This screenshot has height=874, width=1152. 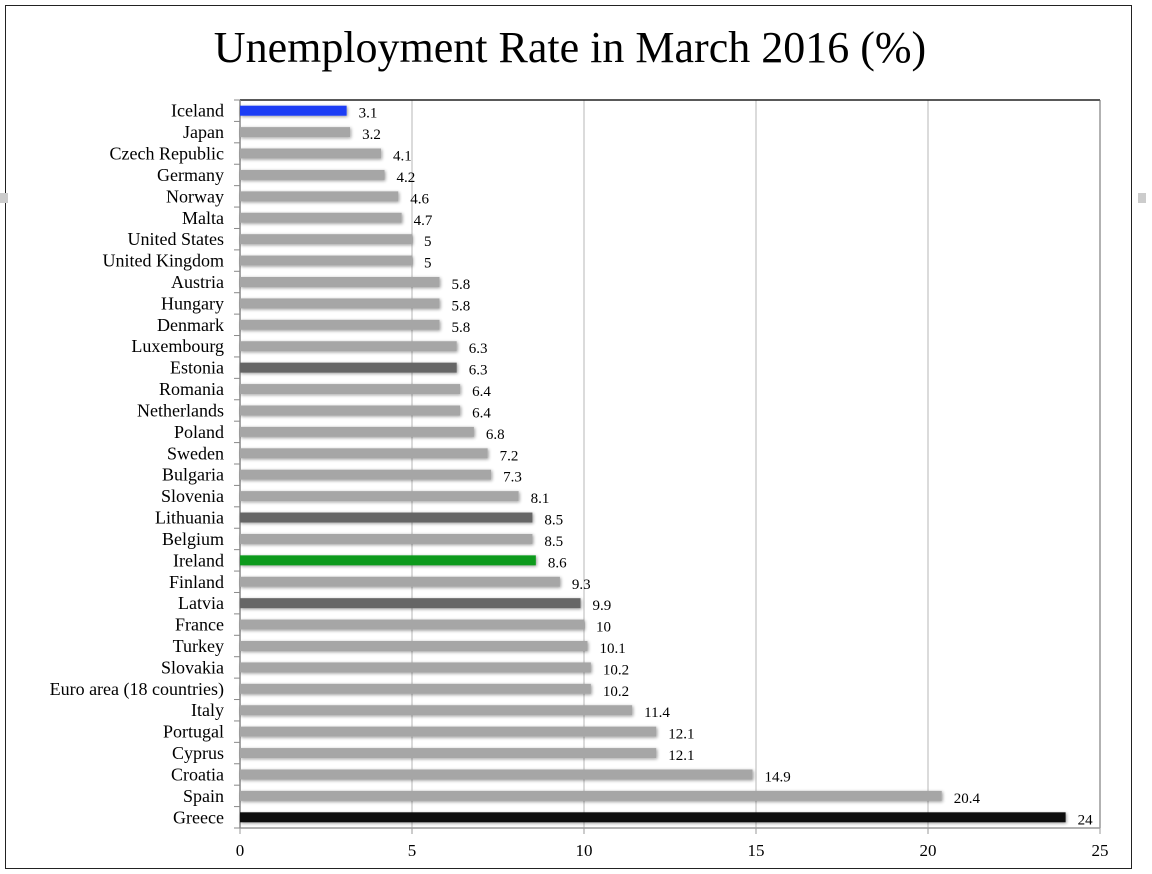 What do you see at coordinates (193, 732) in the screenshot?
I see `category-label: Portugal` at bounding box center [193, 732].